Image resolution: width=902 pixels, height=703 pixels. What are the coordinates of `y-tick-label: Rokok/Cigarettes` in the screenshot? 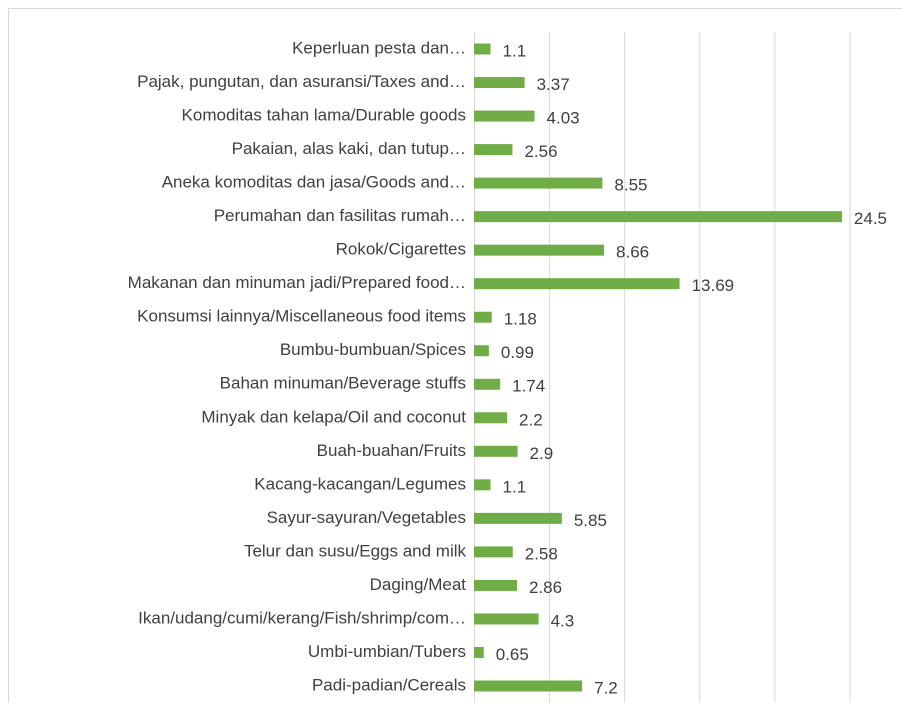 It's located at (401, 249).